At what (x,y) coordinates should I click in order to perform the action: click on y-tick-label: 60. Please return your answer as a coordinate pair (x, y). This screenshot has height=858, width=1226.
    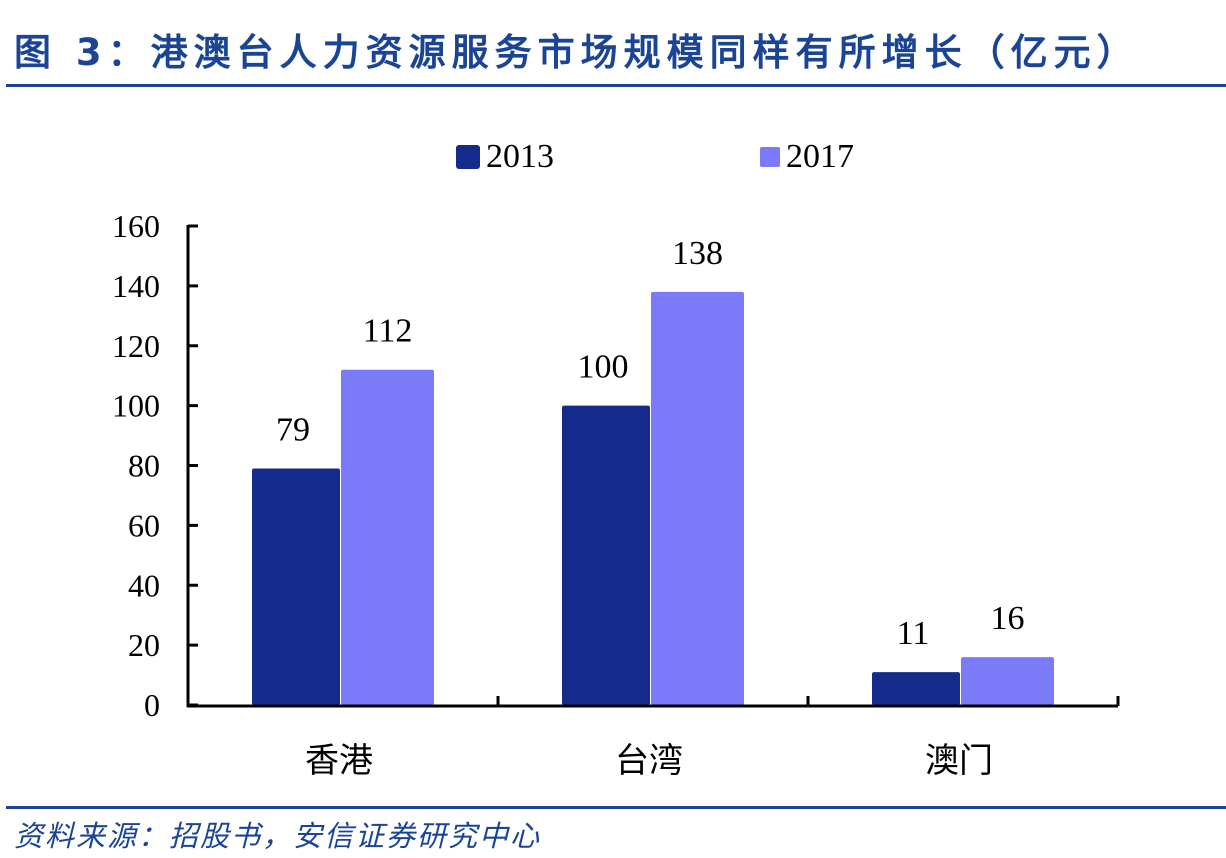
    Looking at the image, I should click on (144, 525).